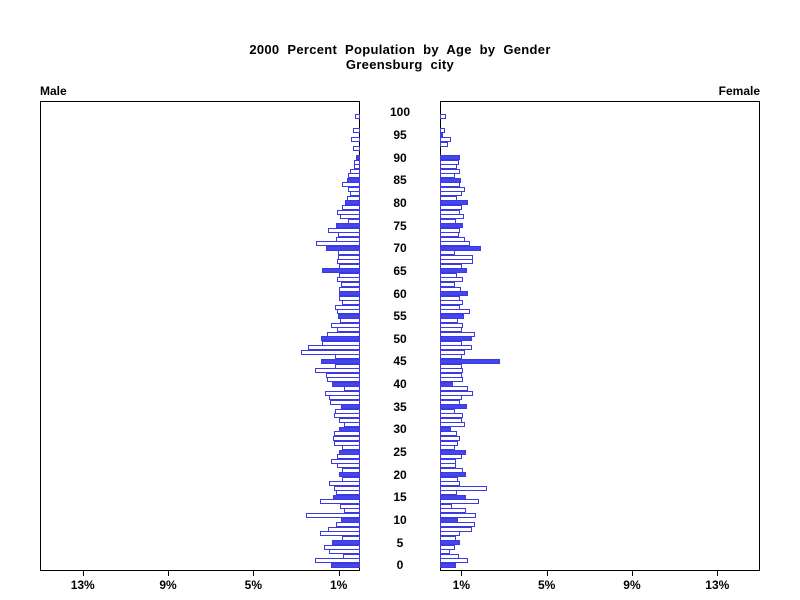 The image size is (800, 600). Describe the element at coordinates (400, 474) in the screenshot. I see `age-tick-label: 20` at that location.